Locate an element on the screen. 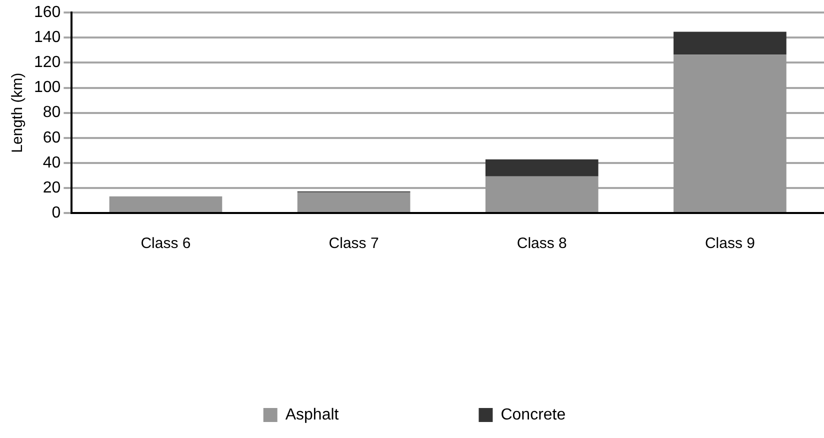 The height and width of the screenshot is (438, 824). legend-label: Concrete is located at coordinates (533, 415).